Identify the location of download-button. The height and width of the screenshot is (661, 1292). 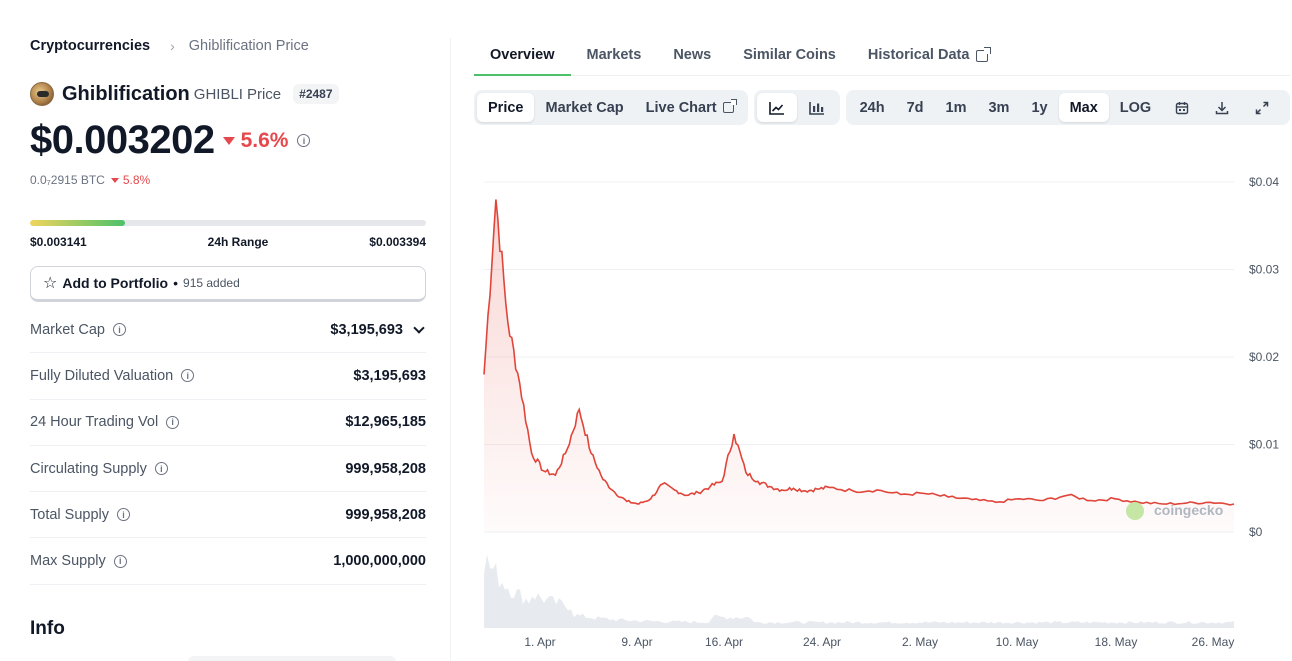
(1222, 107).